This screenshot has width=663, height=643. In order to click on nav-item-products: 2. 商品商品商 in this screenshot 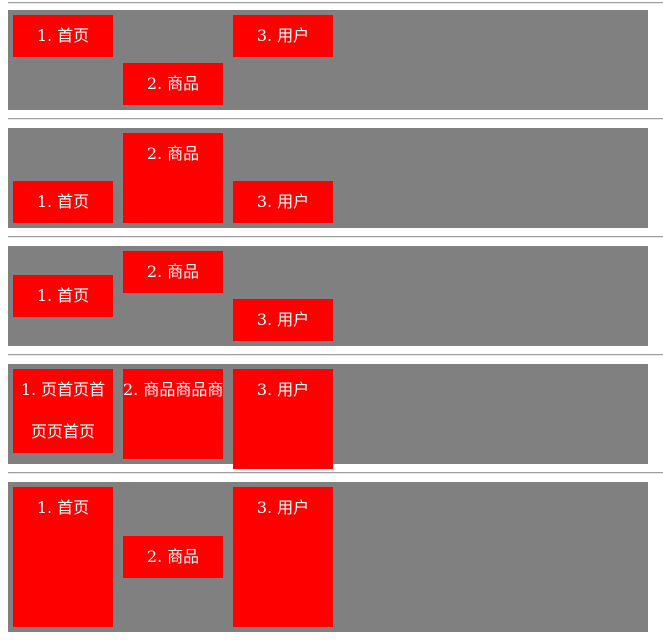, I will do `click(173, 414)`.